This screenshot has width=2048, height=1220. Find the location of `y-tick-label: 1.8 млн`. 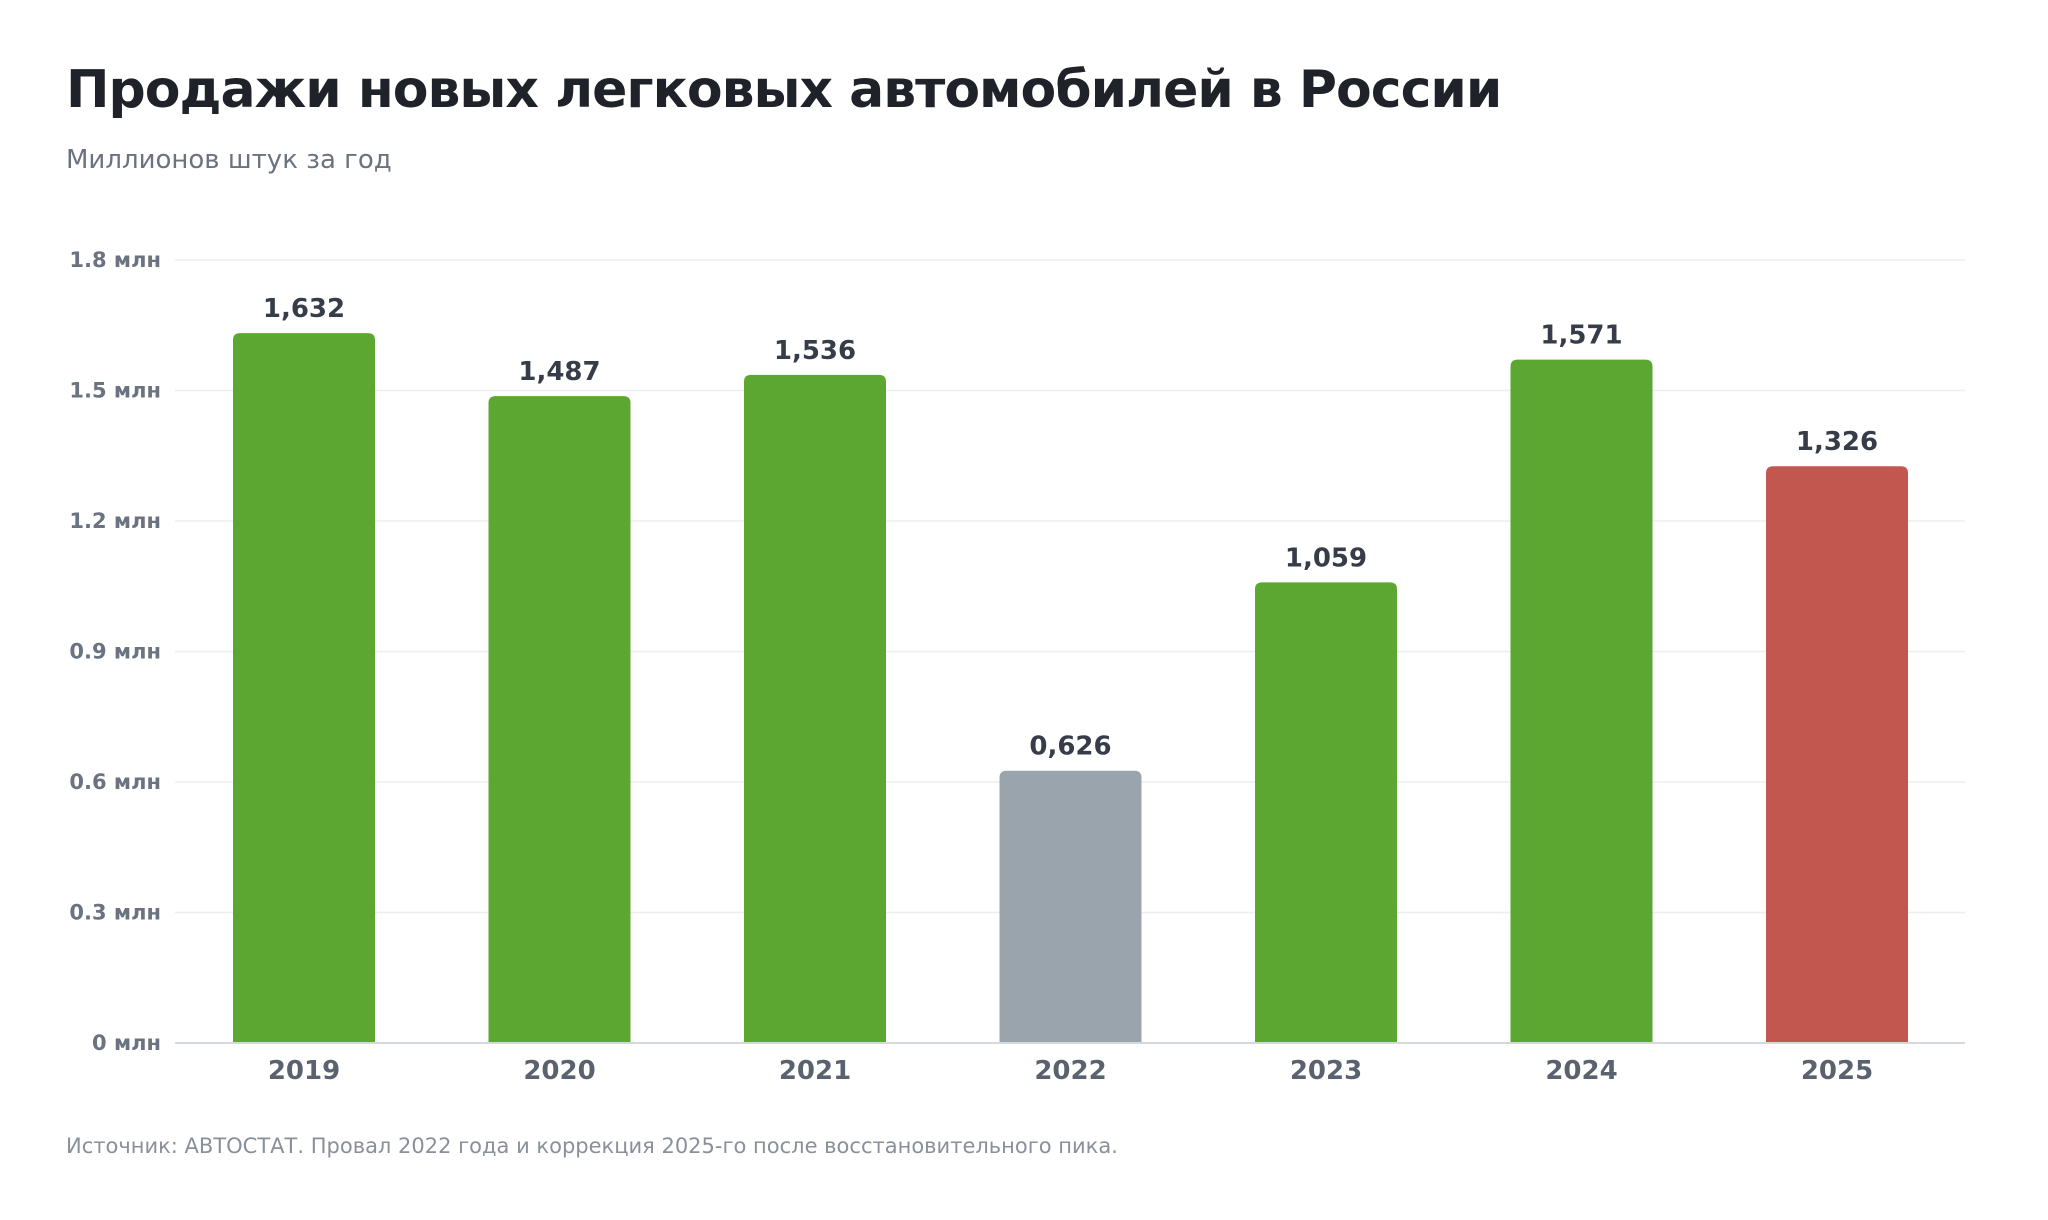

y-tick-label: 1.8 млн is located at coordinates (115, 260).